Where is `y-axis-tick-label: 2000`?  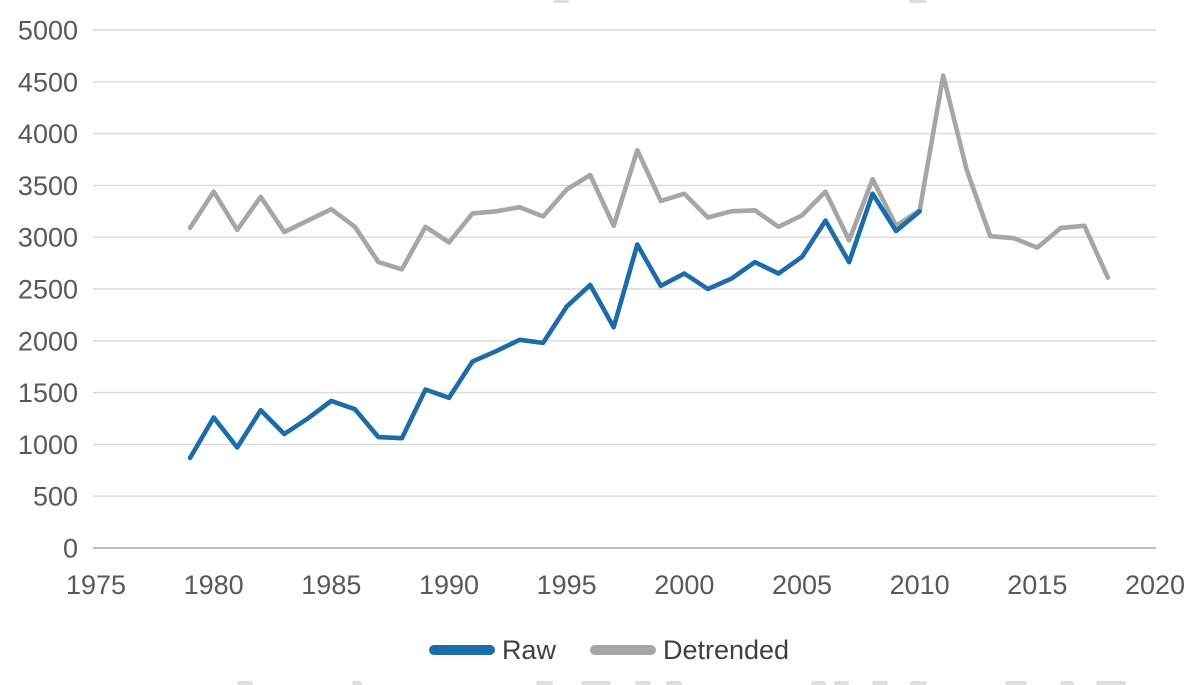 y-axis-tick-label: 2000 is located at coordinates (48, 341).